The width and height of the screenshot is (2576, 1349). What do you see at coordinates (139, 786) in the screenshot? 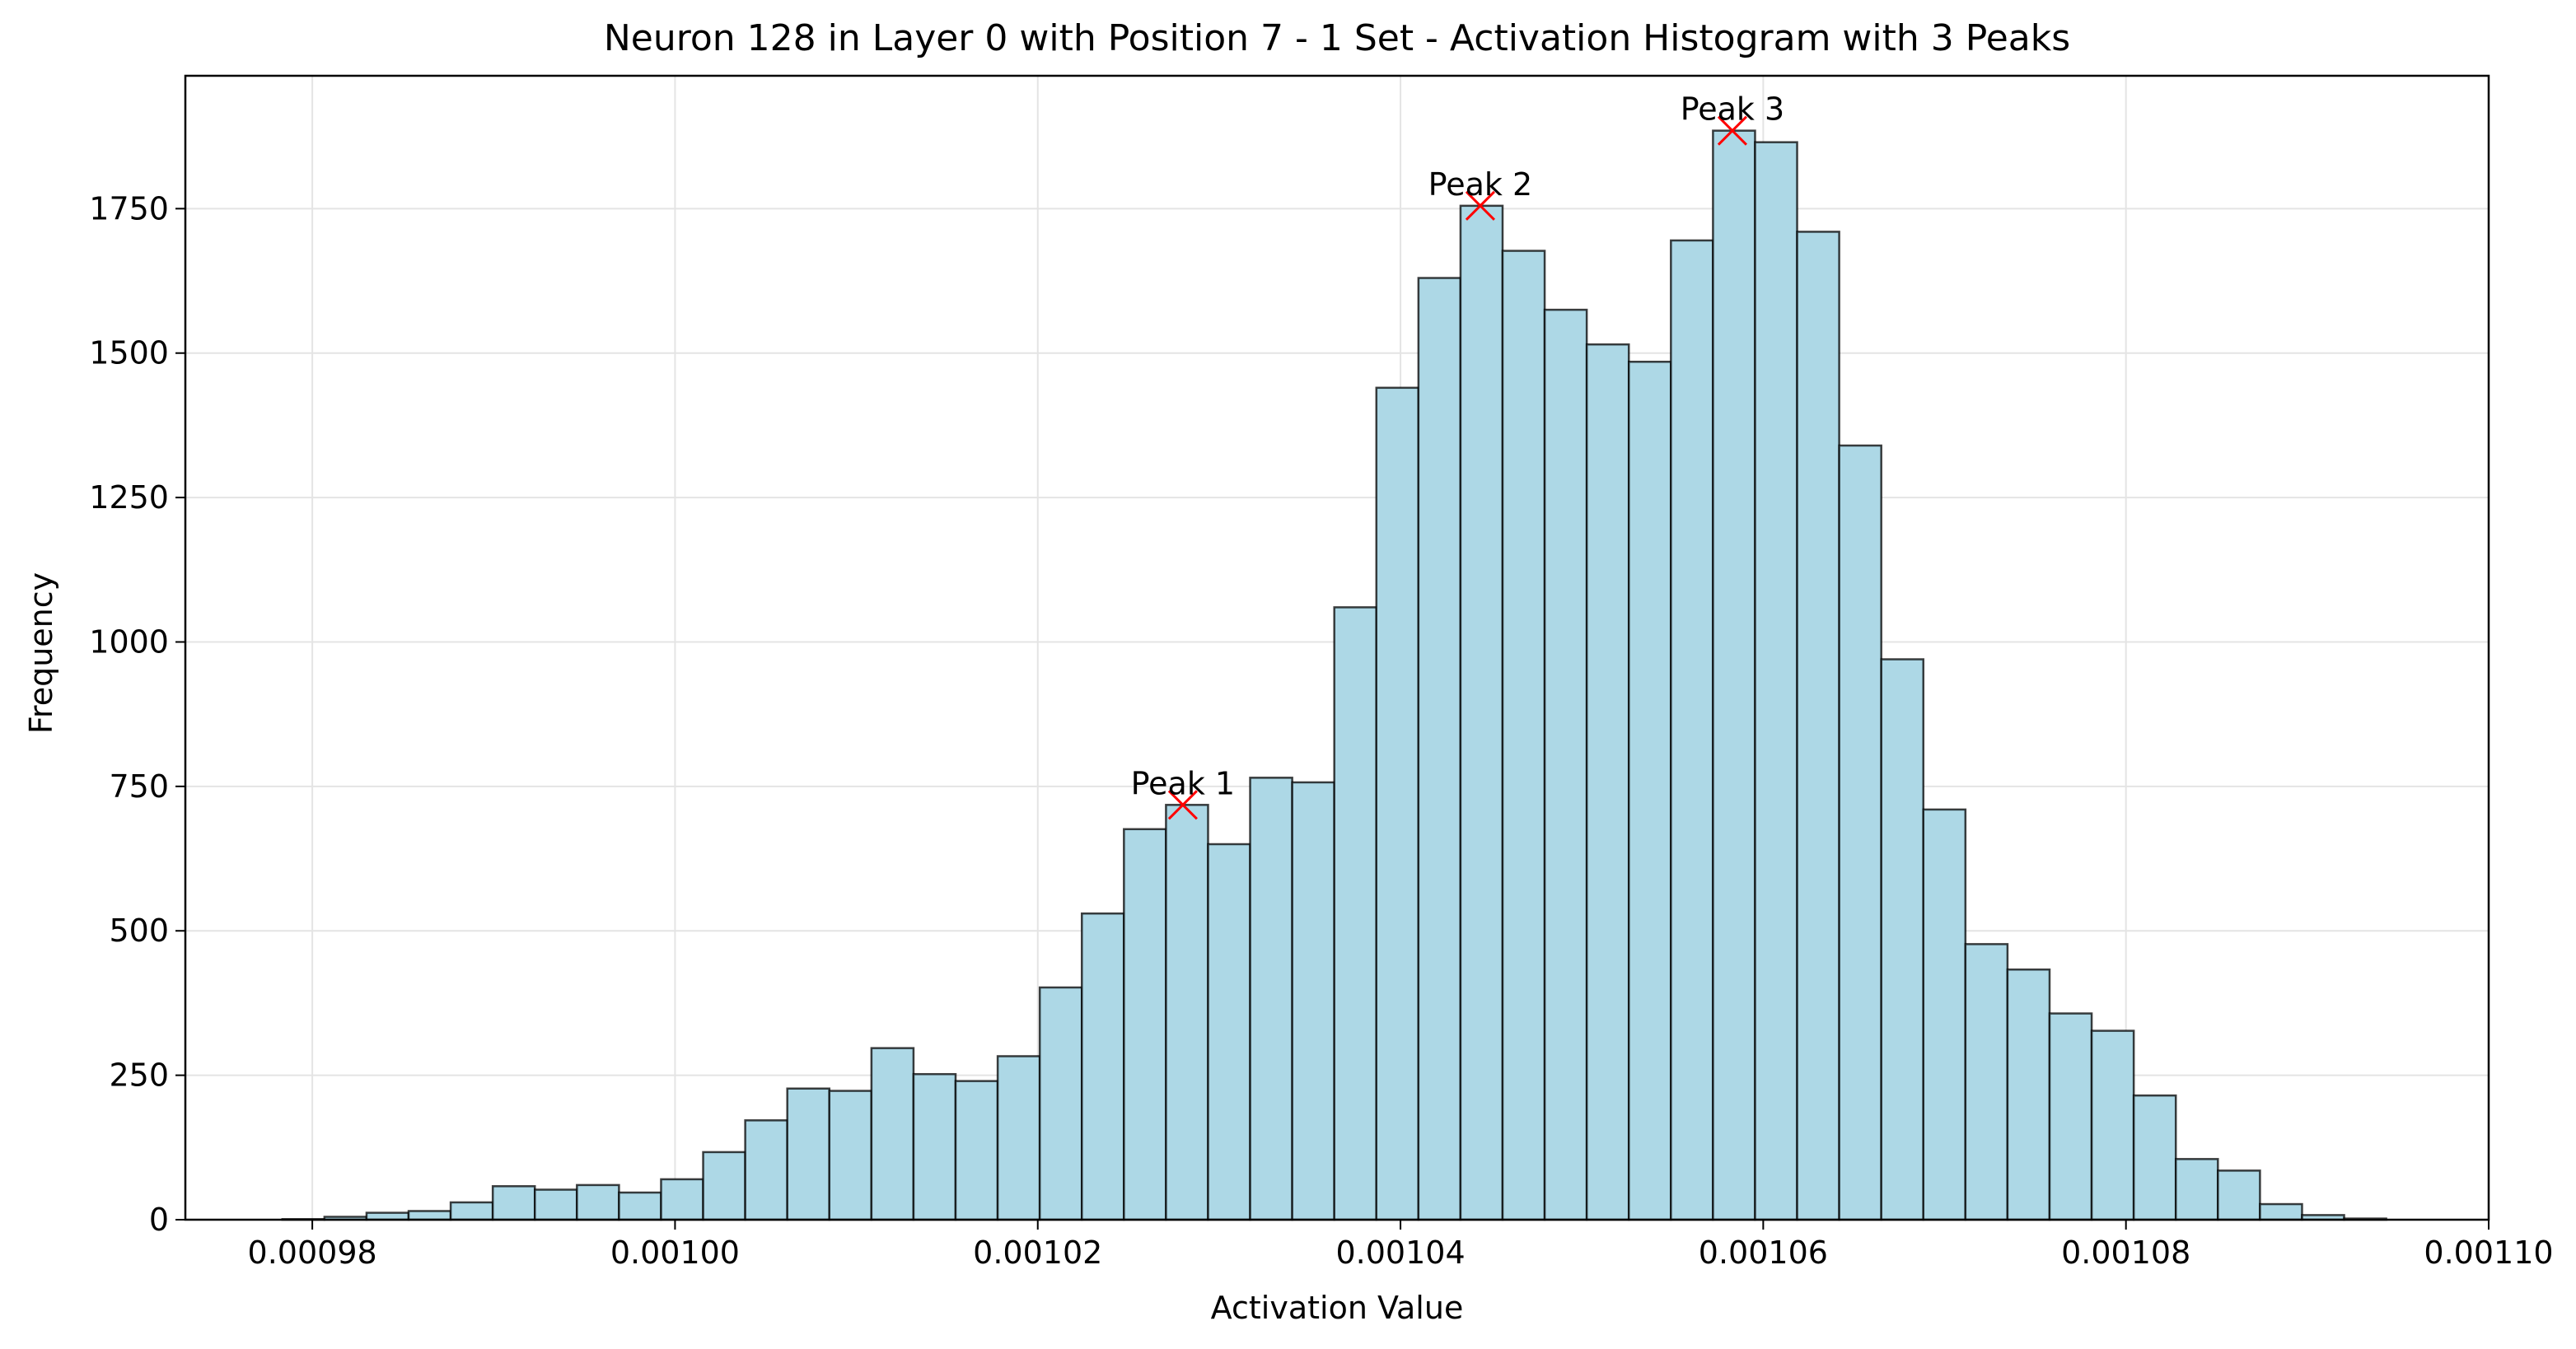
I see `y-tick-label: 750` at bounding box center [139, 786].